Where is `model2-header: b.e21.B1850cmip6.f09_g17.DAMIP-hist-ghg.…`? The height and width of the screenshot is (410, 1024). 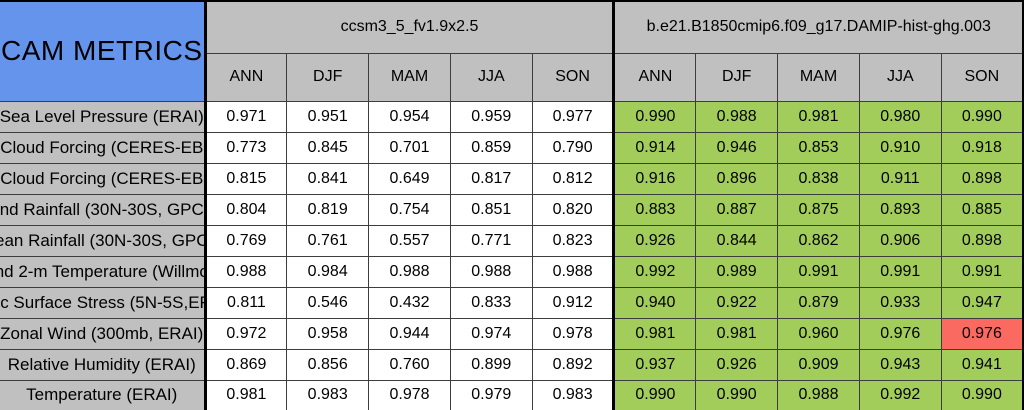
model2-header: b.e21.B1850cmip6.f09_g17.DAMIP-hist-ghg.… is located at coordinates (818, 27).